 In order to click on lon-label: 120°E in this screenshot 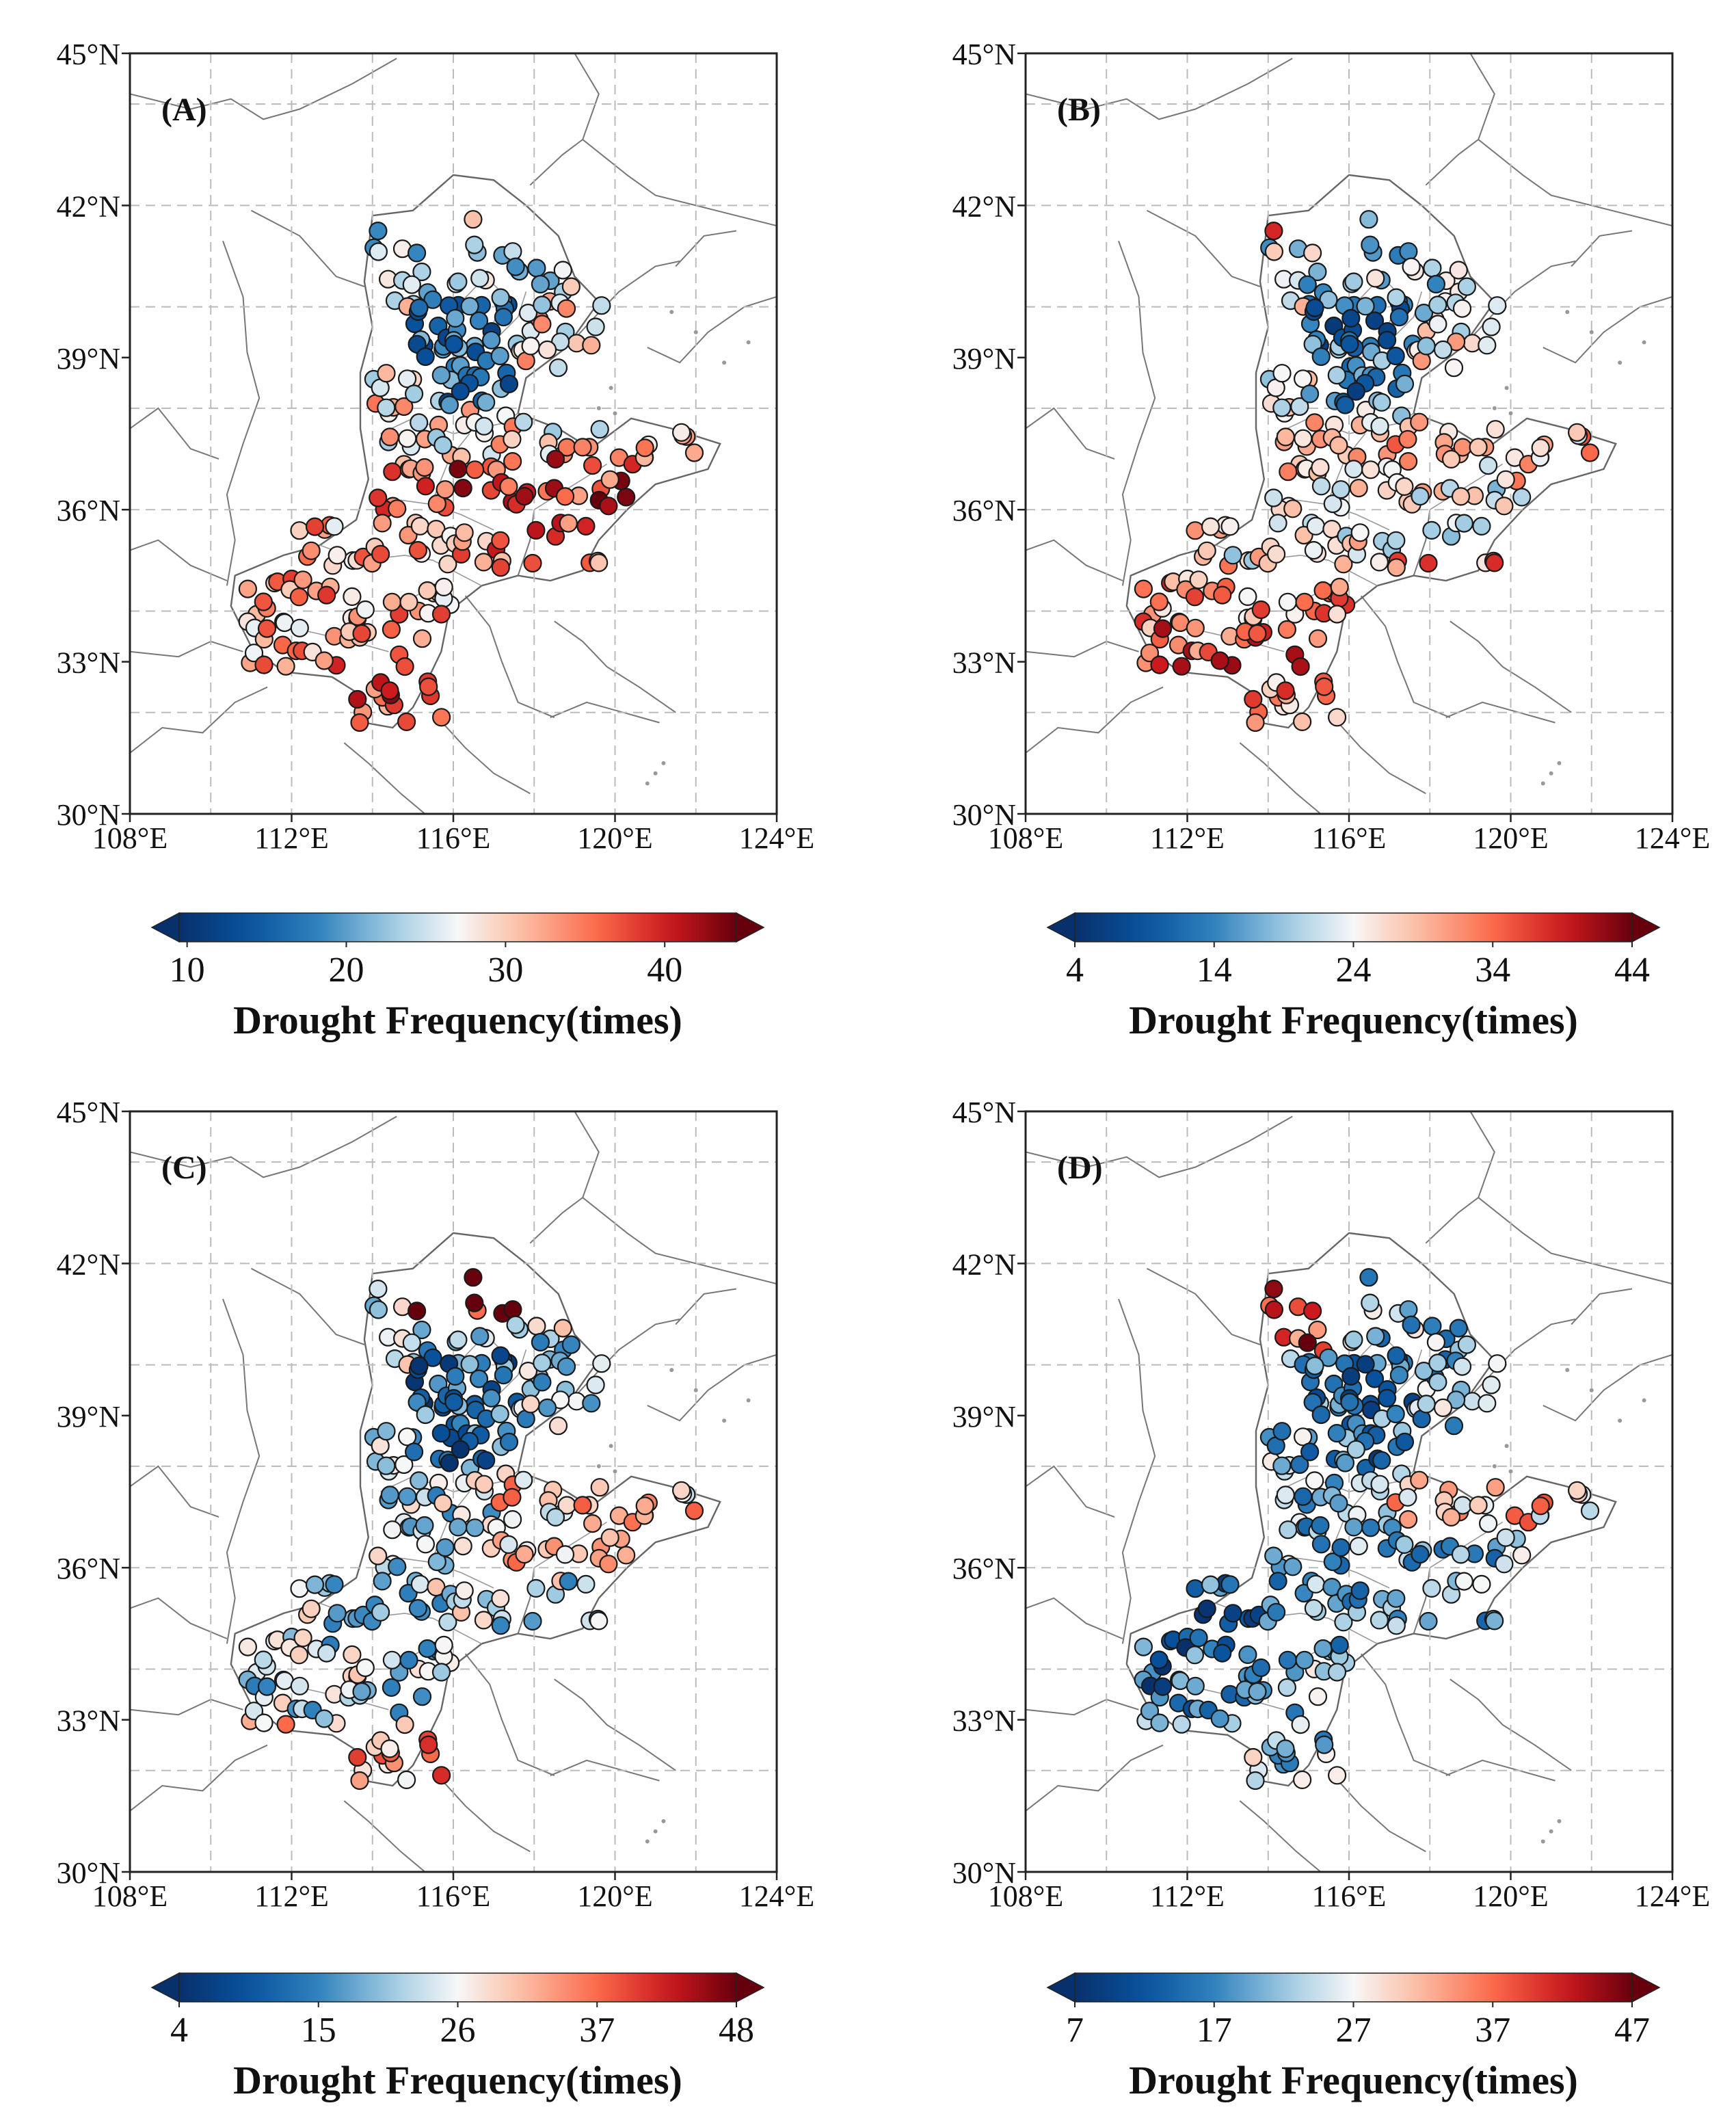, I will do `click(614, 1896)`.